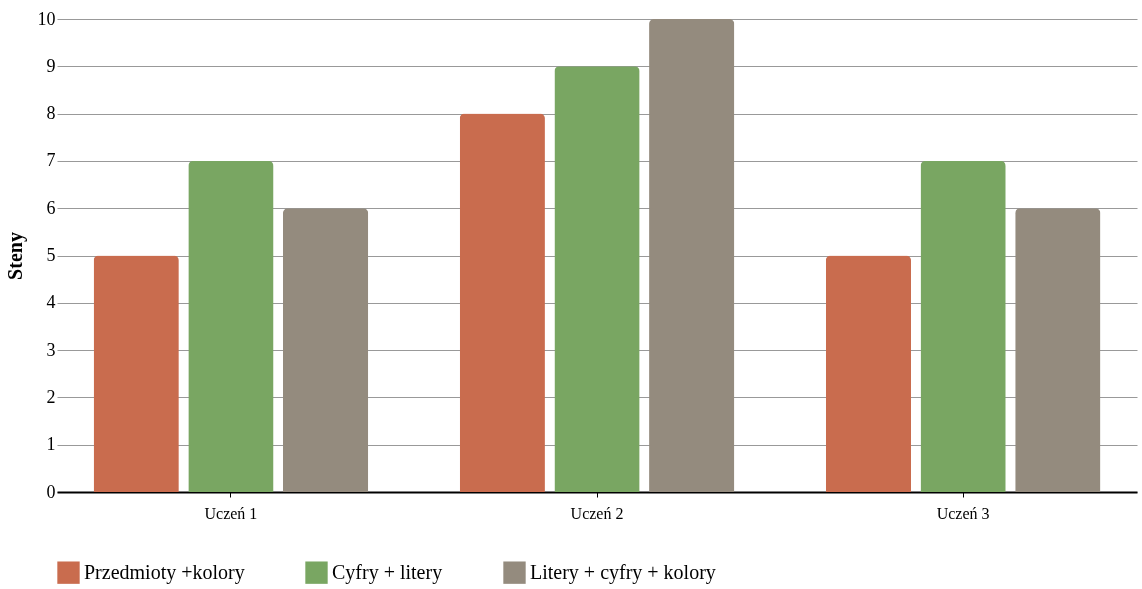  What do you see at coordinates (387, 572) in the screenshot?
I see `legend-label: Cyfry + litery` at bounding box center [387, 572].